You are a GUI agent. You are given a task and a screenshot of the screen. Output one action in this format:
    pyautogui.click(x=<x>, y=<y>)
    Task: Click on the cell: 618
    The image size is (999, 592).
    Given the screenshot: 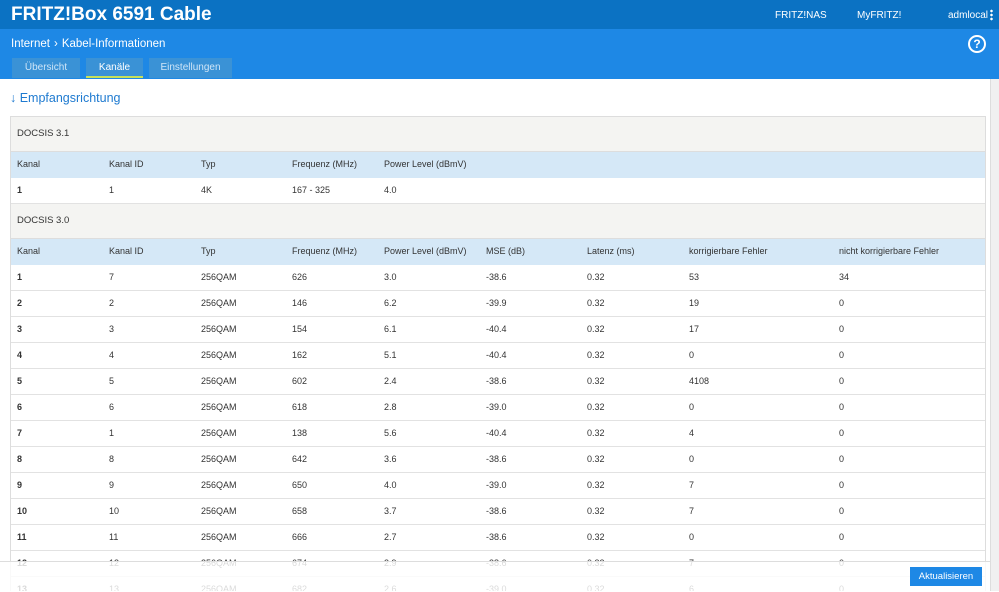 What is the action you would take?
    pyautogui.click(x=300, y=407)
    